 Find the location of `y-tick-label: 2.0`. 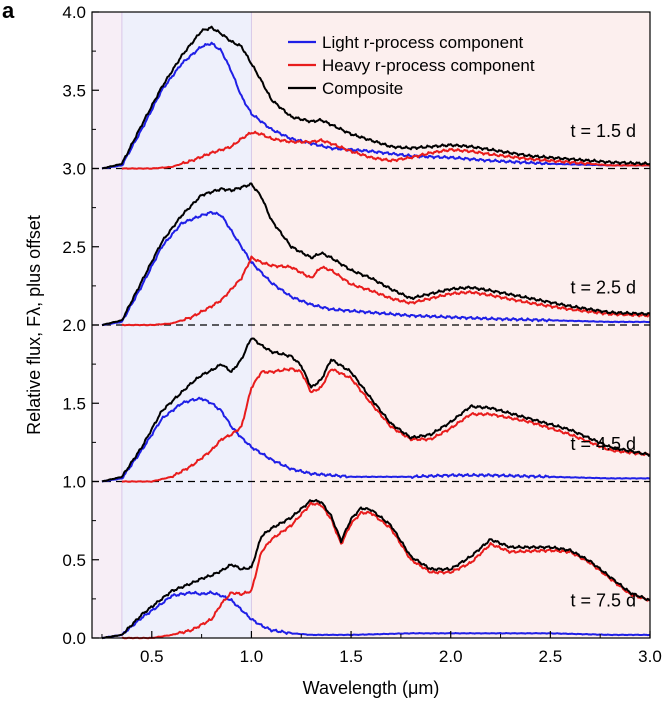

y-tick-label: 2.0 is located at coordinates (74, 325).